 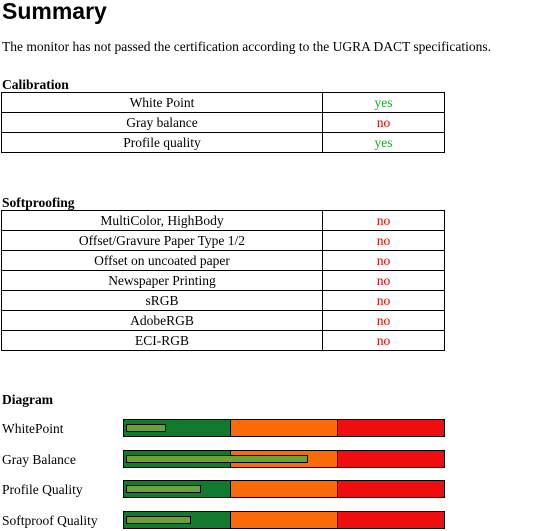 I want to click on diagram-label: Profile Quality, so click(x=42, y=489).